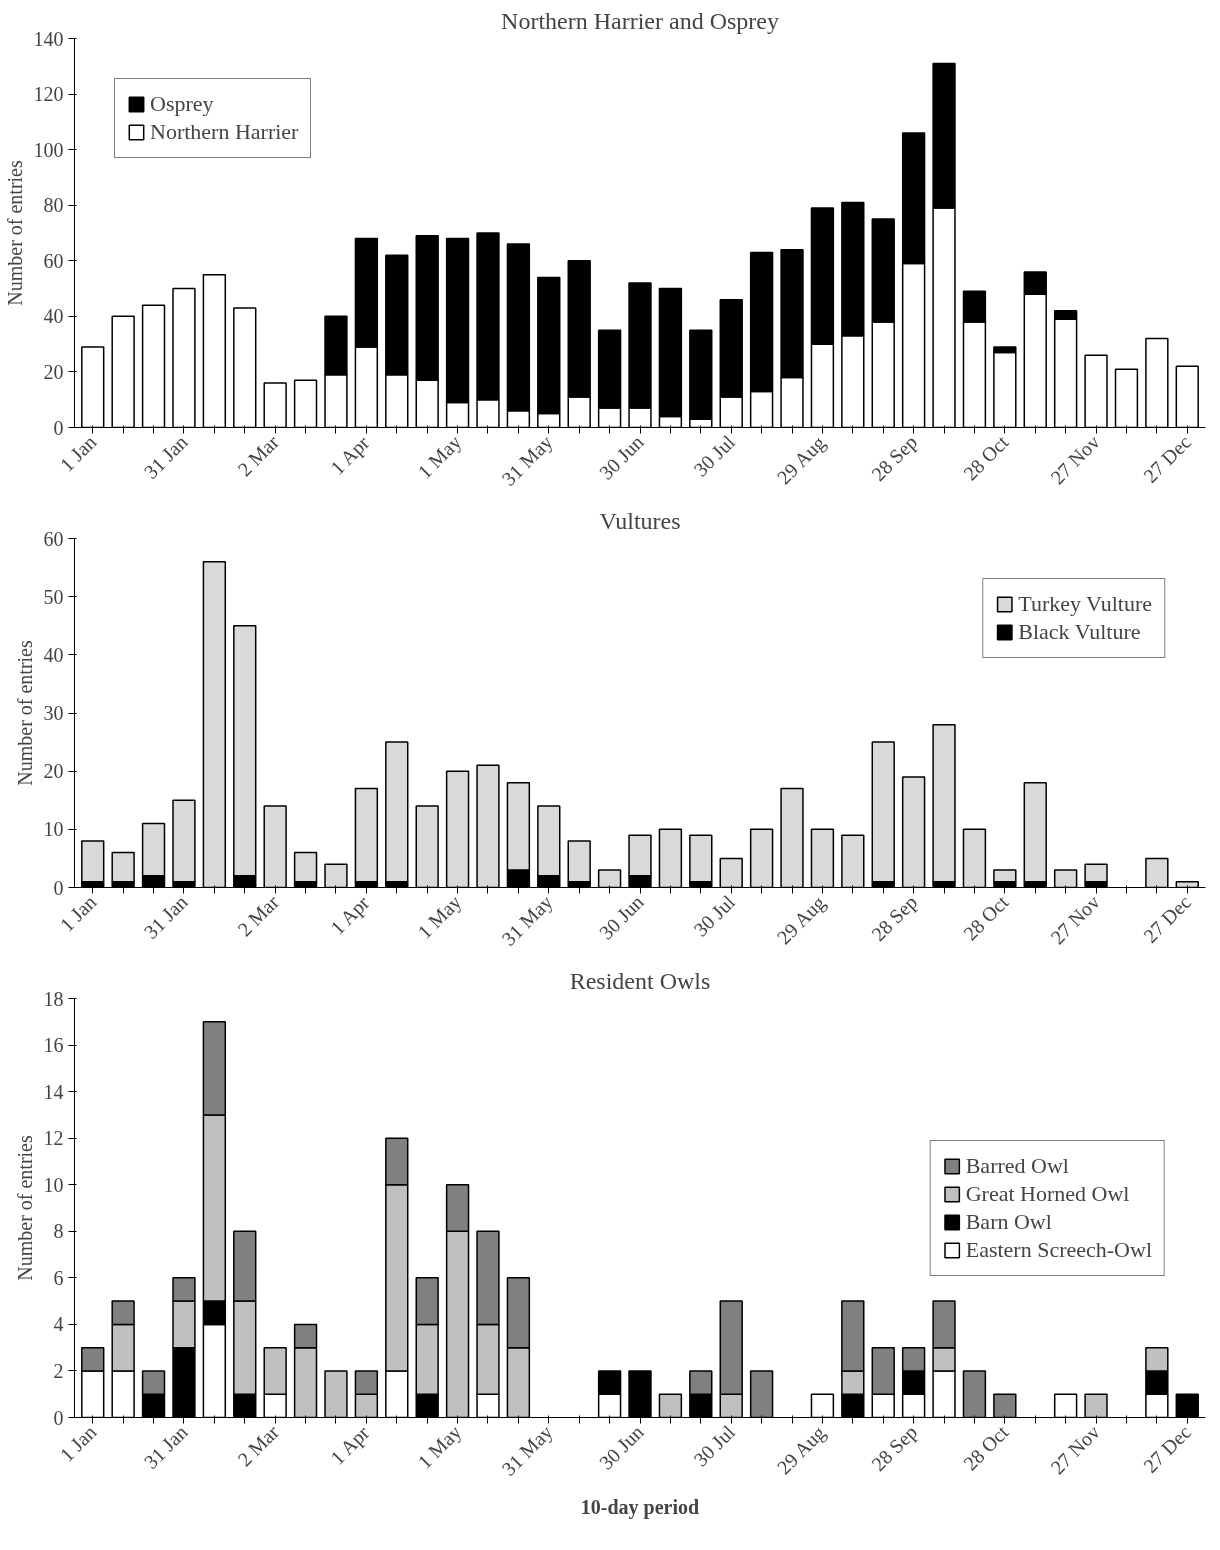  I want to click on legend-label: Barred Owl, so click(1017, 1165).